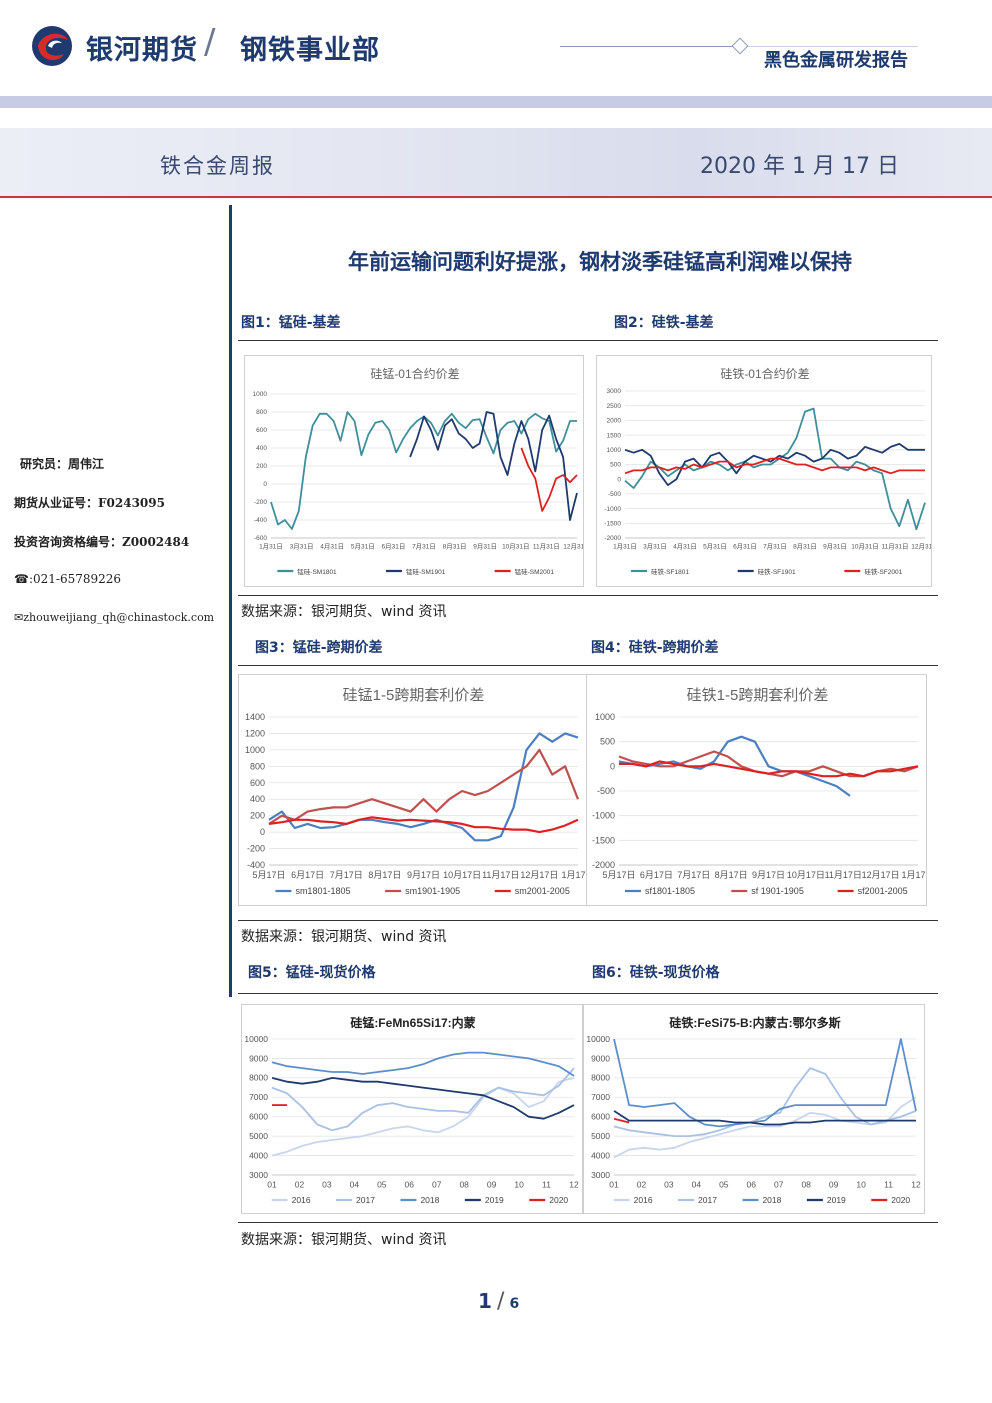  Describe the element at coordinates (89, 503) in the screenshot. I see `analyst-license: 期货从业证号：F0243095` at that location.